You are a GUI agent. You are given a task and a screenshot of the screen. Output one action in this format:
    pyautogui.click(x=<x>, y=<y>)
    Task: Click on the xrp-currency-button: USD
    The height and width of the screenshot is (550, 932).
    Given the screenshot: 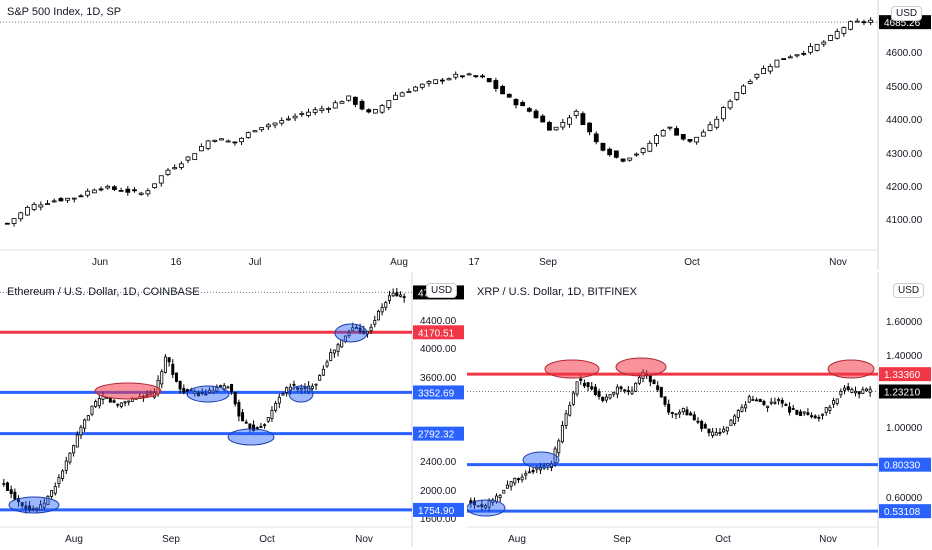 What is the action you would take?
    pyautogui.click(x=909, y=290)
    